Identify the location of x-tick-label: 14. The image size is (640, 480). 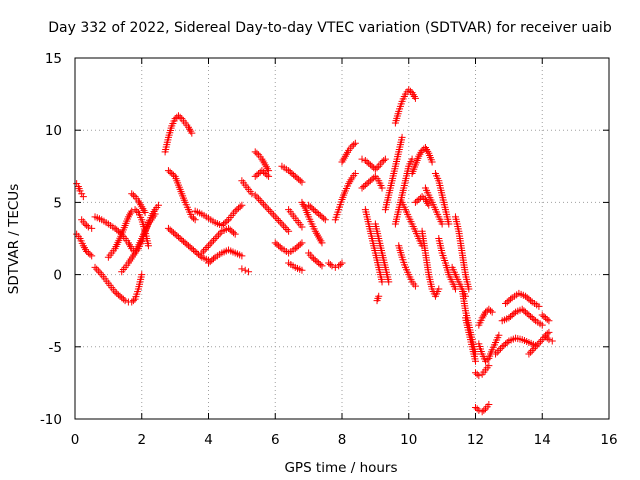
(542, 440).